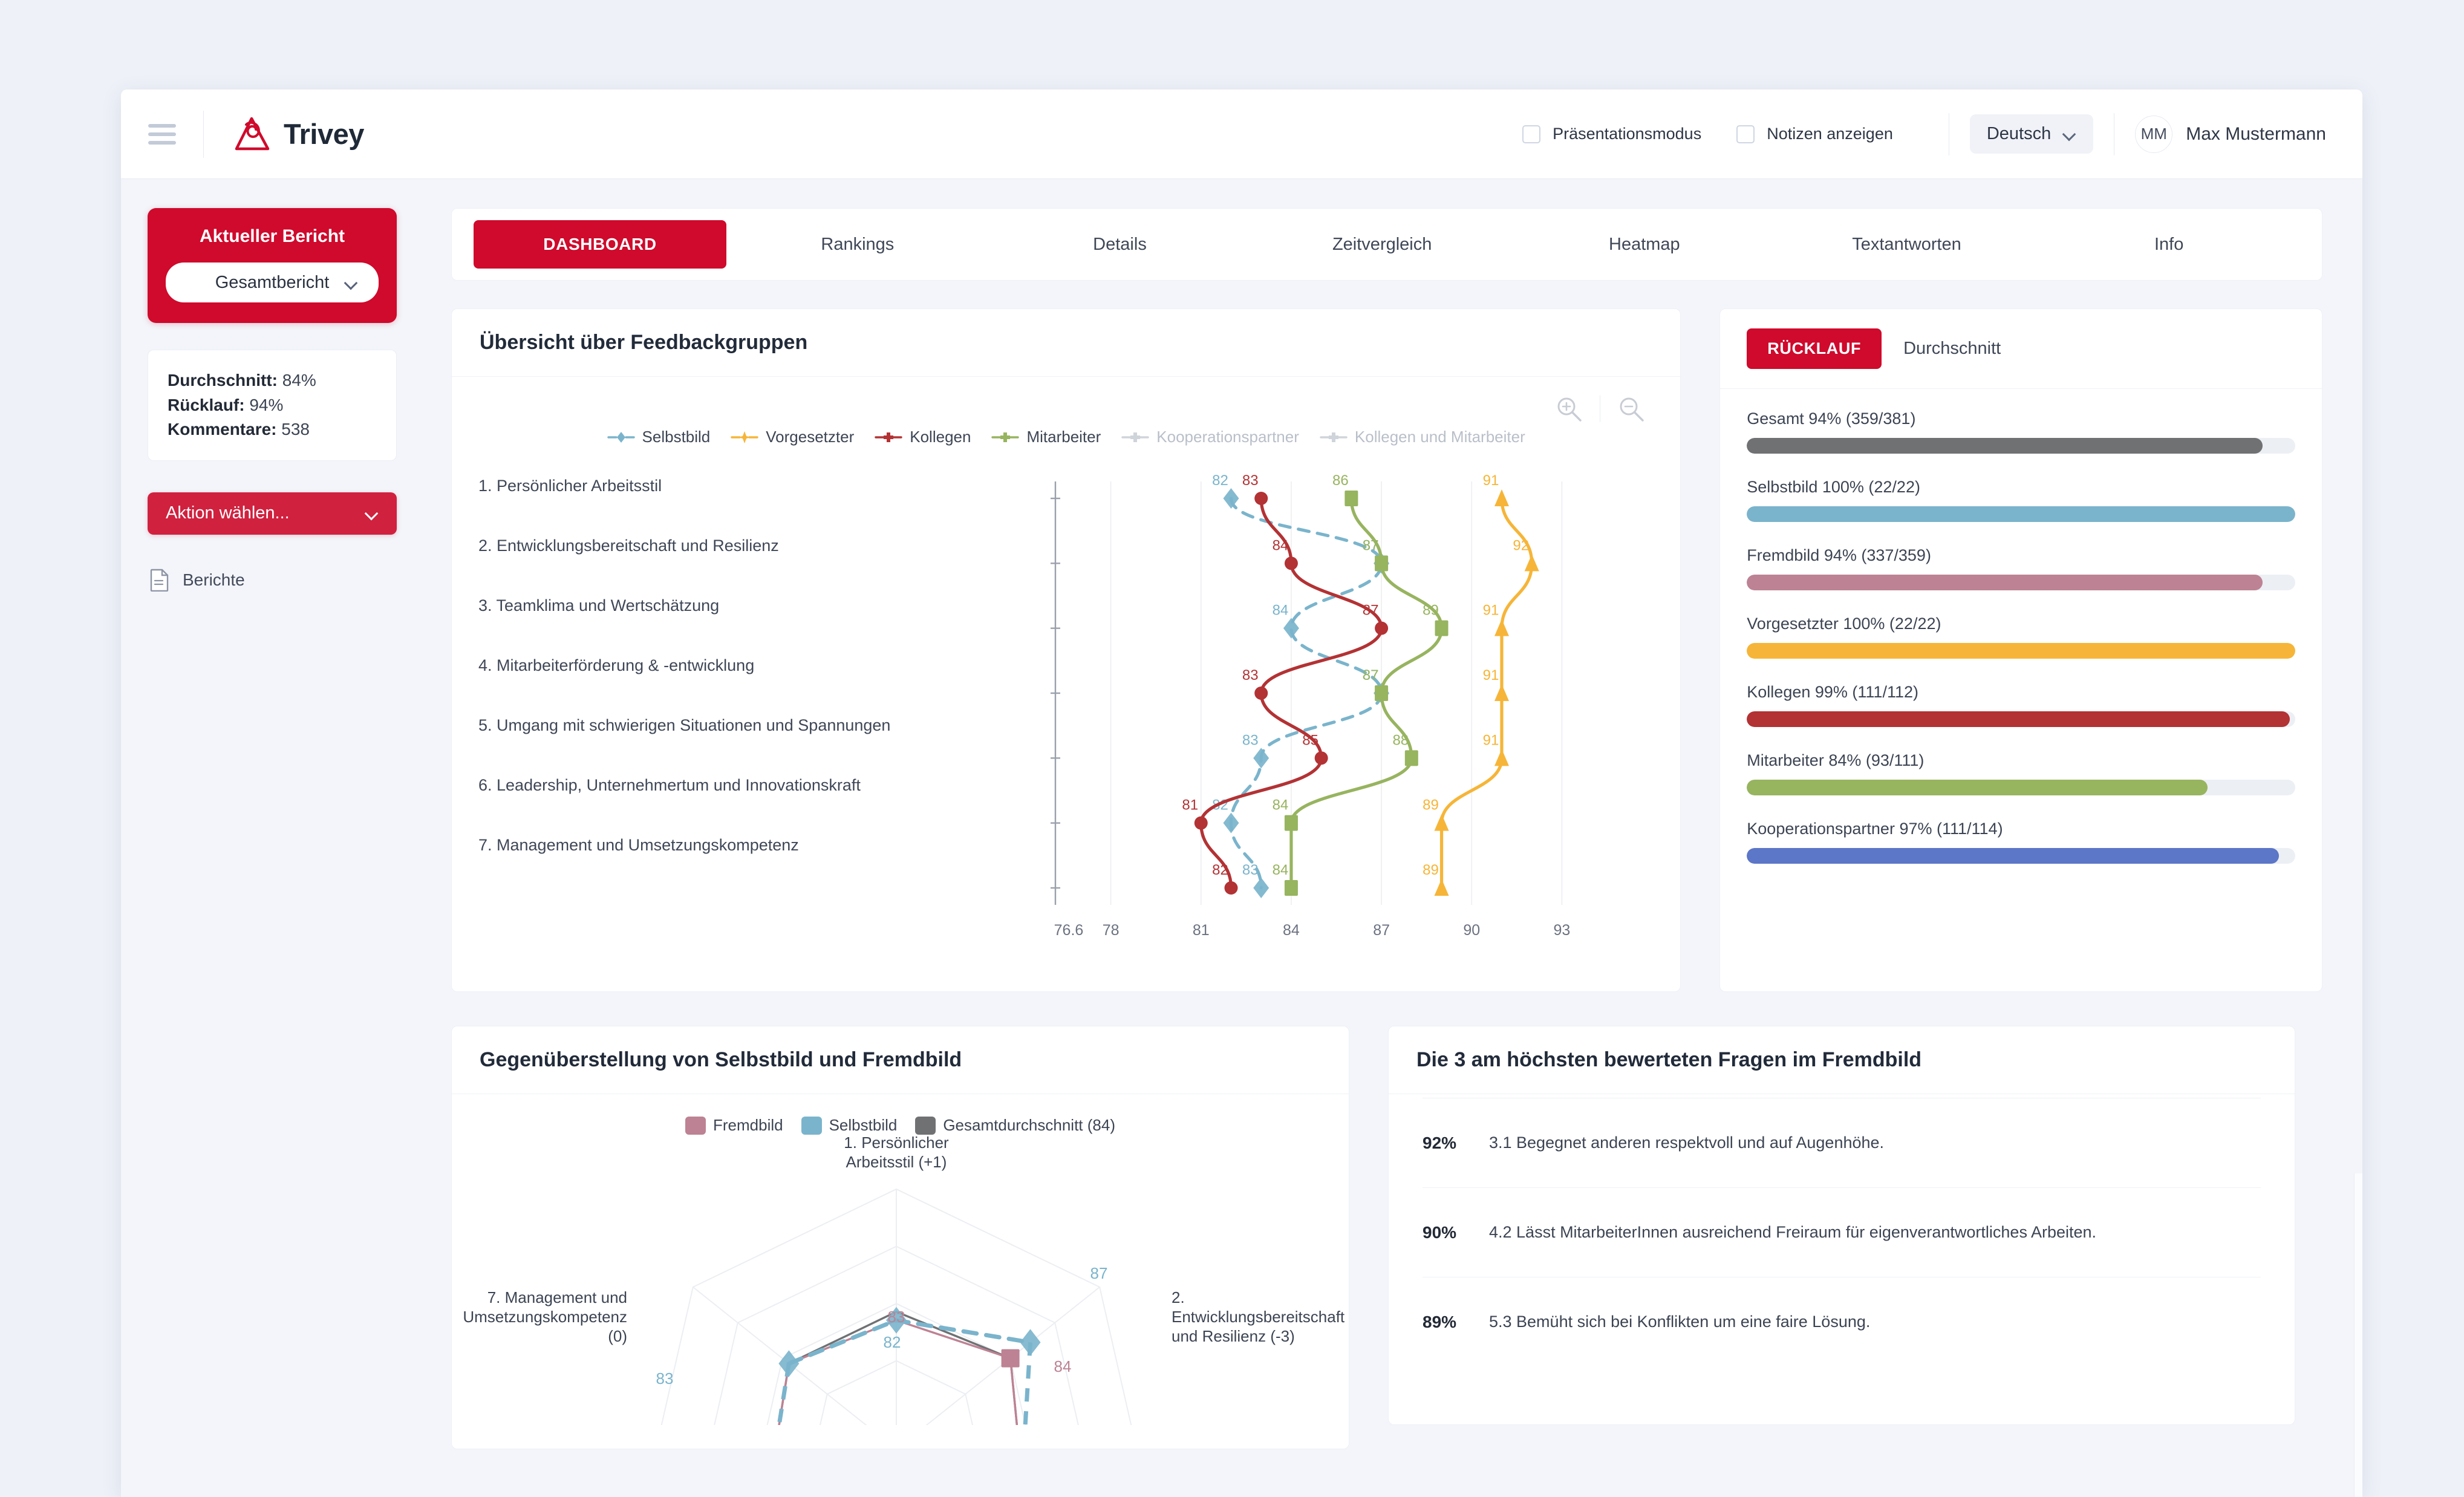 The height and width of the screenshot is (1497, 2464). Describe the element at coordinates (923, 437) in the screenshot. I see `legend-item-kollegen: Kollegen` at that location.